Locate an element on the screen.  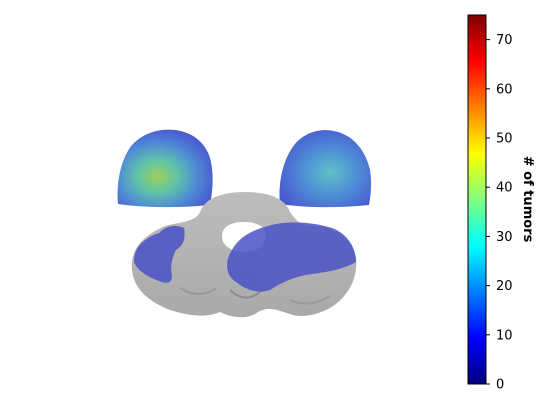
colorbar-tick-label: 20 is located at coordinates (504, 286).